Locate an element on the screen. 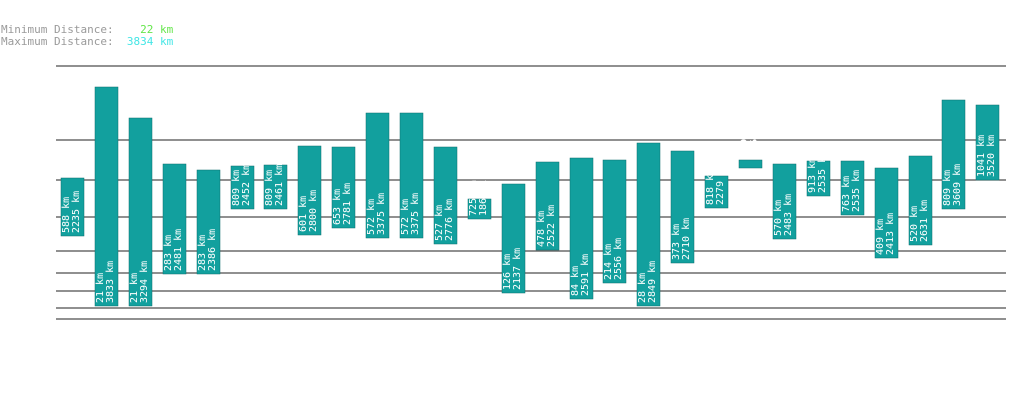 The height and width of the screenshot is (402, 1019). bar-max-label: 3609 km is located at coordinates (957, 185).